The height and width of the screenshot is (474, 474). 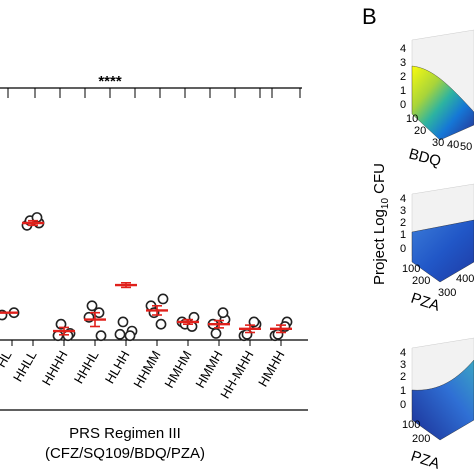 What do you see at coordinates (442, 400) in the screenshot?
I see `surface-3-mesh` at bounding box center [442, 400].